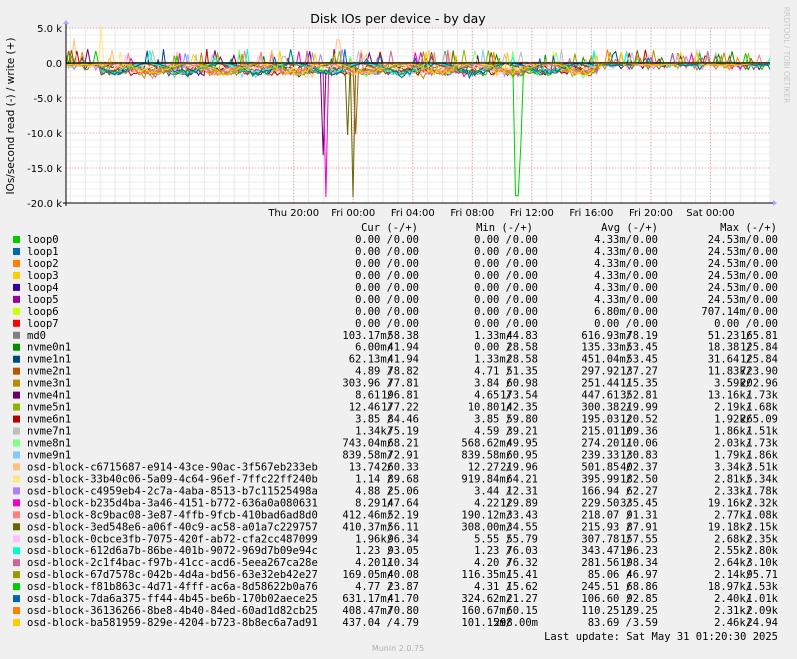 This screenshot has width=797, height=659. Describe the element at coordinates (522, 455) in the screenshot. I see `legend-value-min: 60.95` at that location.